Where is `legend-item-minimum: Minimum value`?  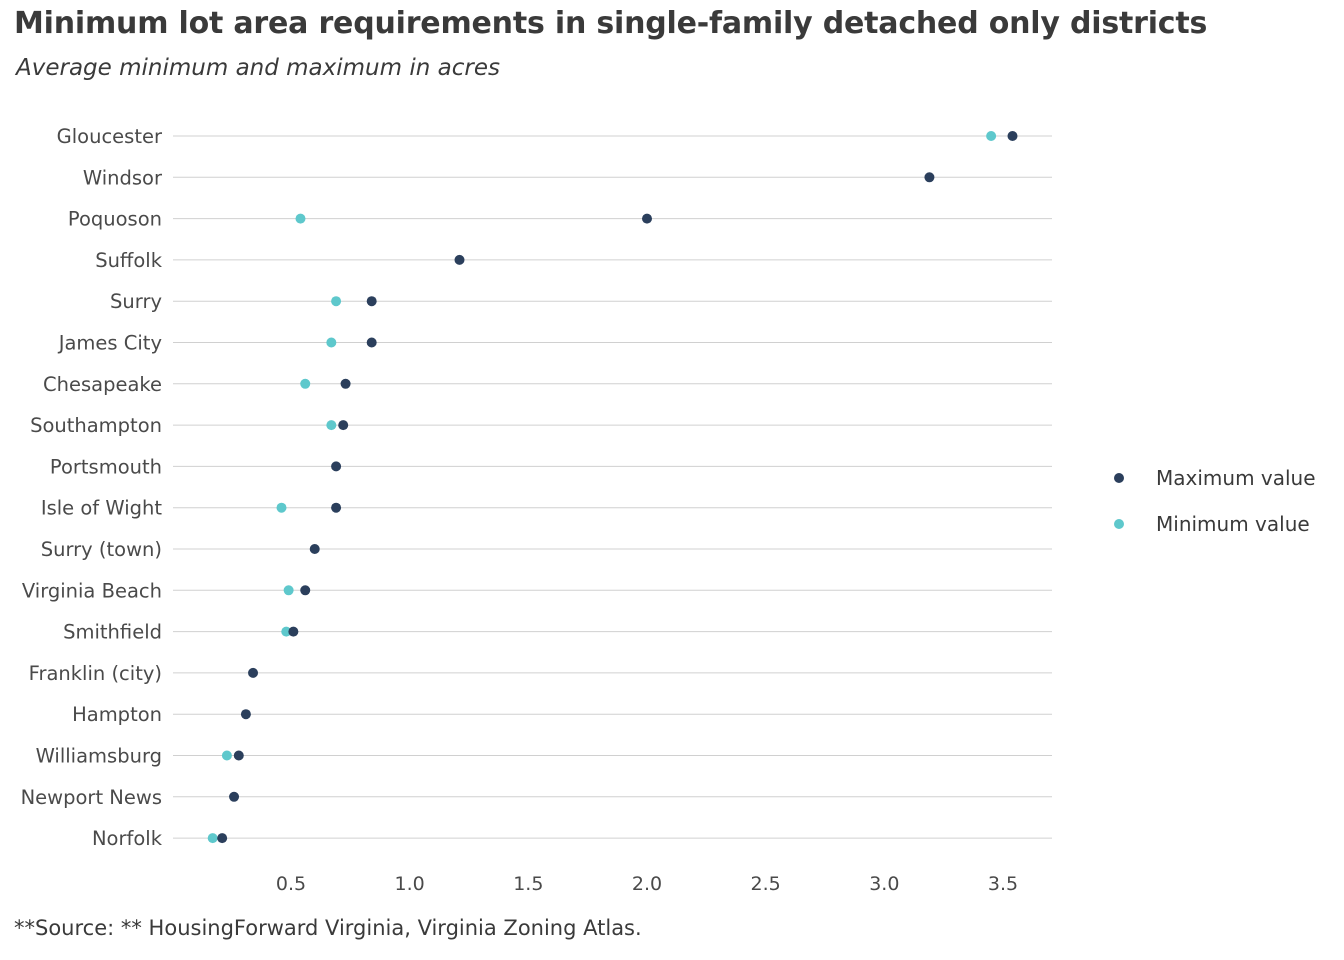 legend-item-minimum: Minimum value is located at coordinates (1212, 524).